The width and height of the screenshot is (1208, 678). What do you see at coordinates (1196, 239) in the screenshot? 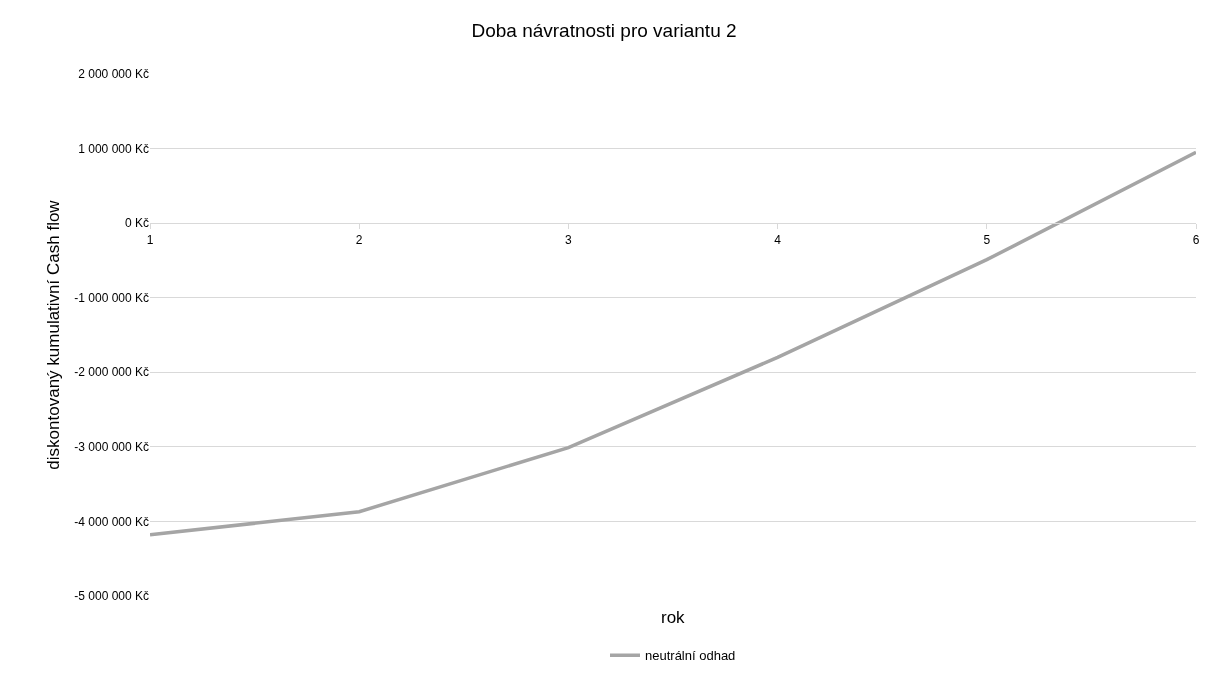
I see `x-tick-label: 6` at bounding box center [1196, 239].